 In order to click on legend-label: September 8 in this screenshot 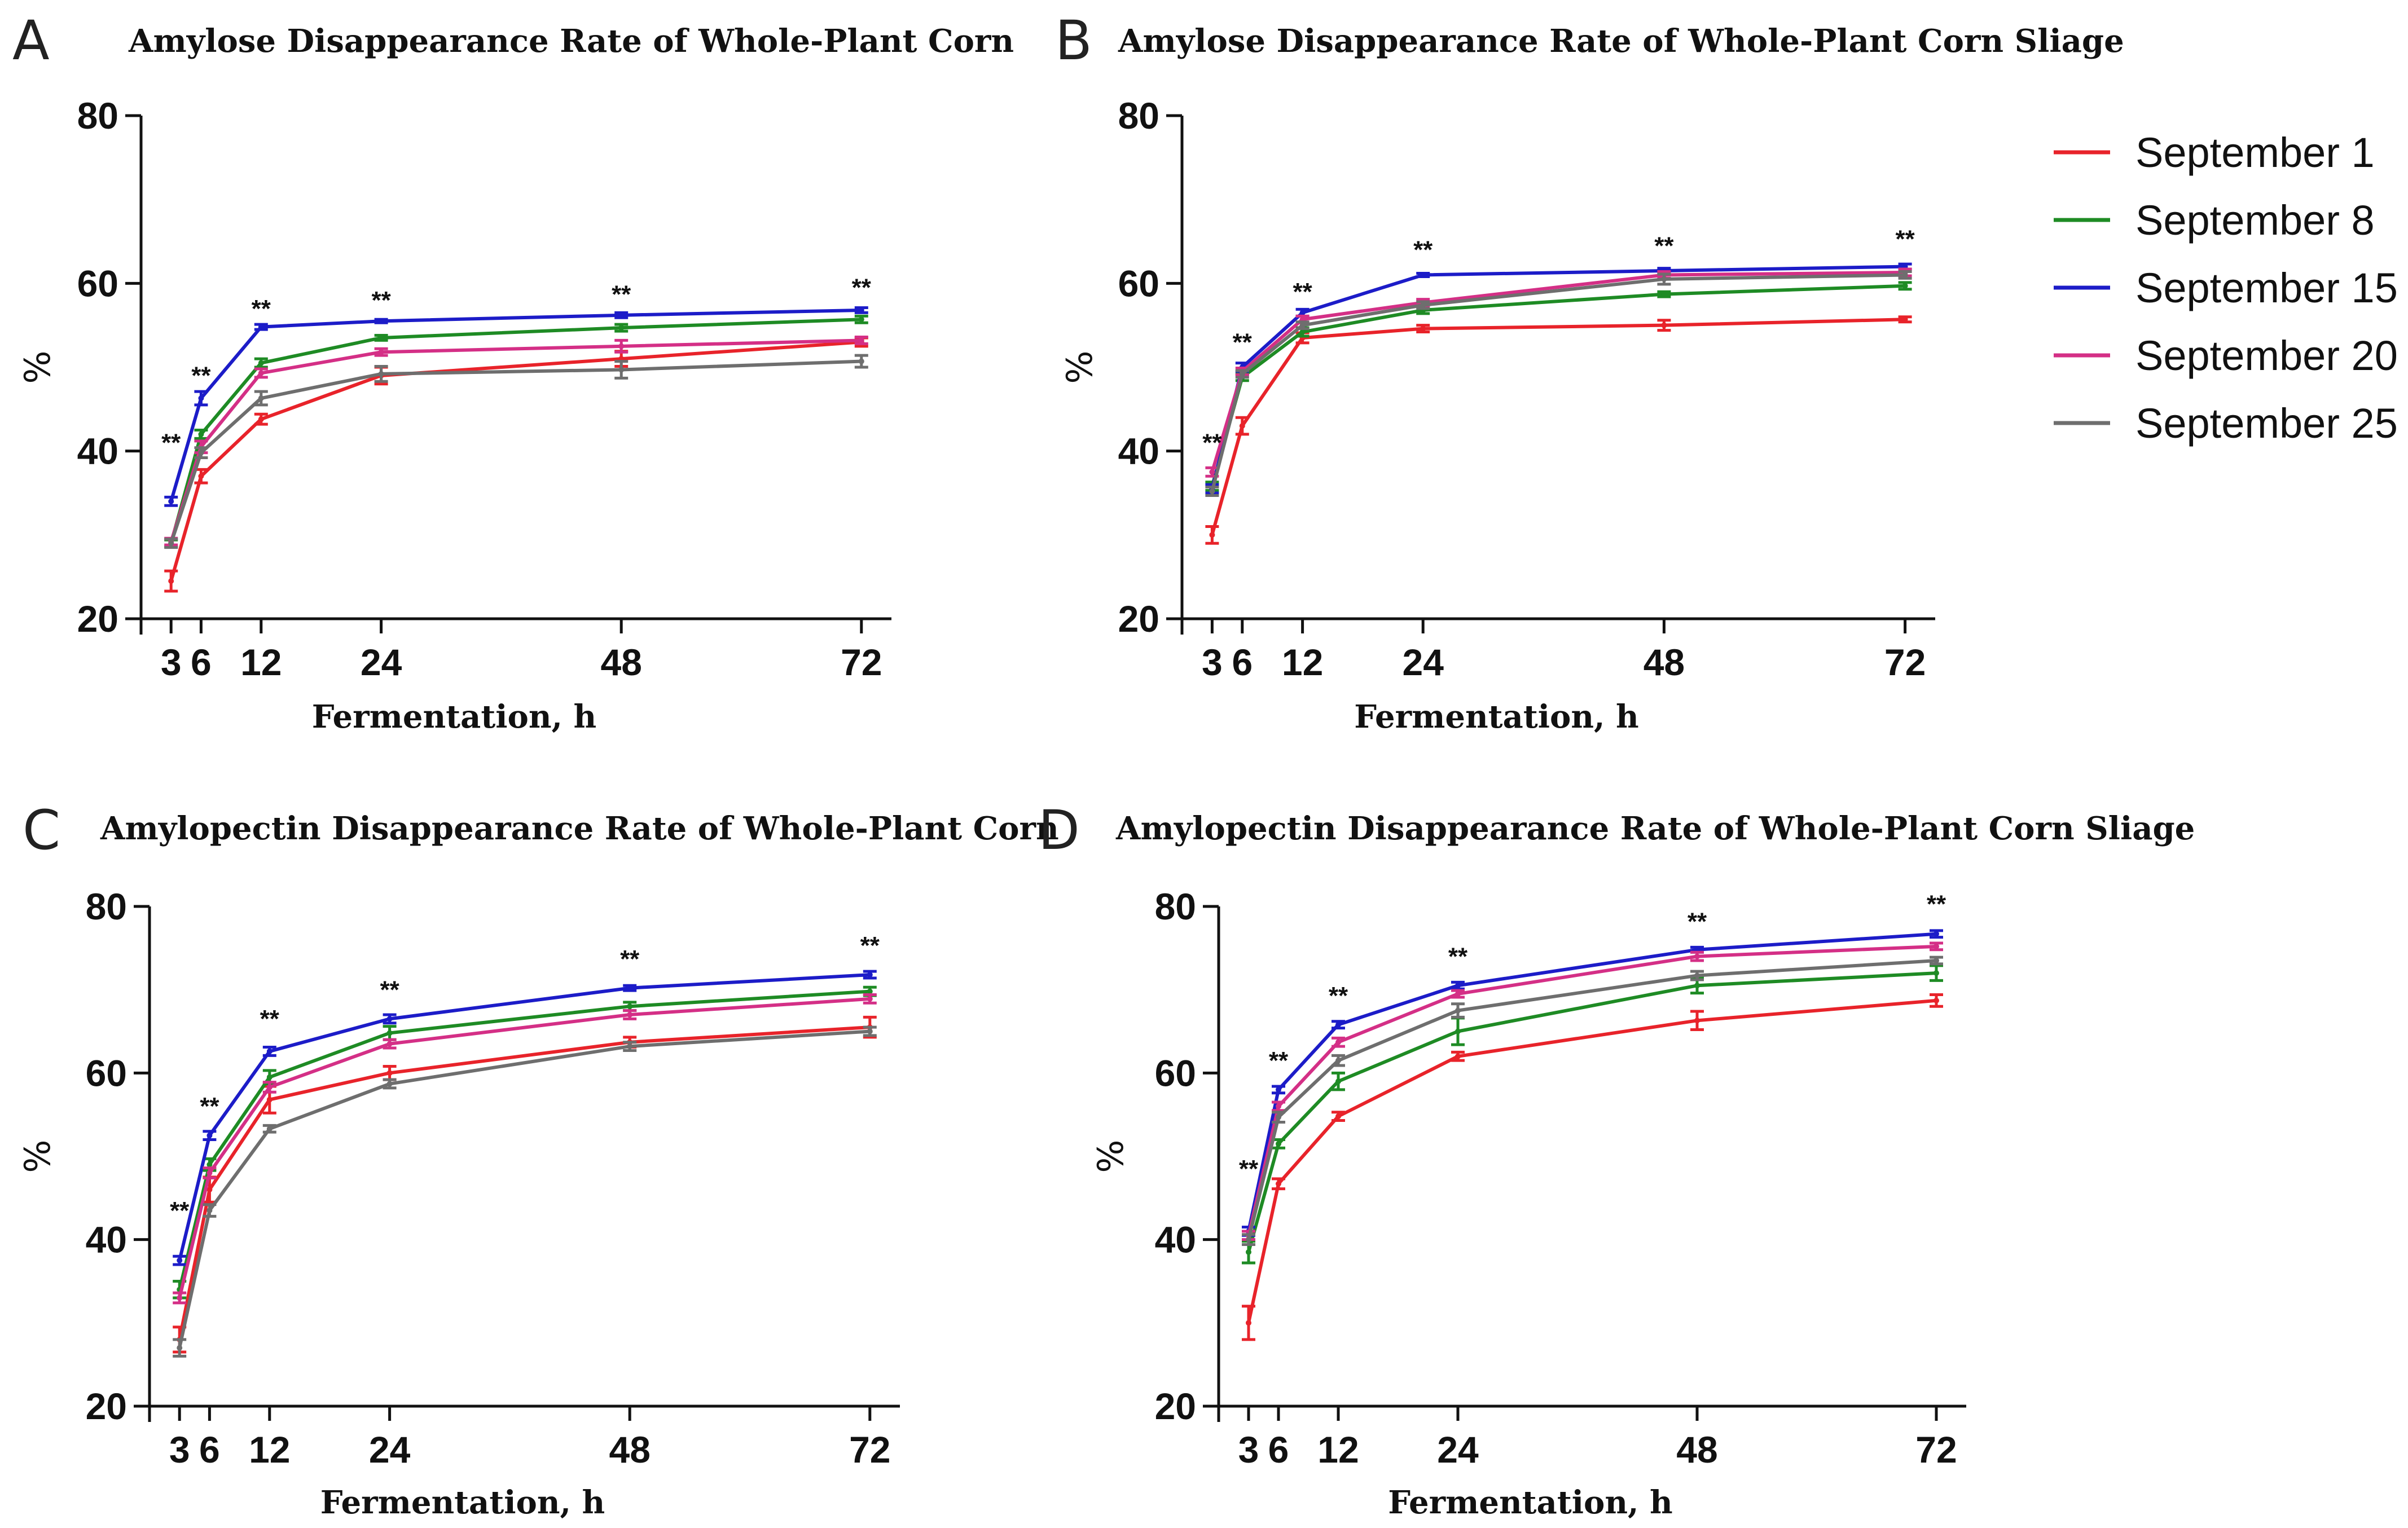, I will do `click(2255, 220)`.